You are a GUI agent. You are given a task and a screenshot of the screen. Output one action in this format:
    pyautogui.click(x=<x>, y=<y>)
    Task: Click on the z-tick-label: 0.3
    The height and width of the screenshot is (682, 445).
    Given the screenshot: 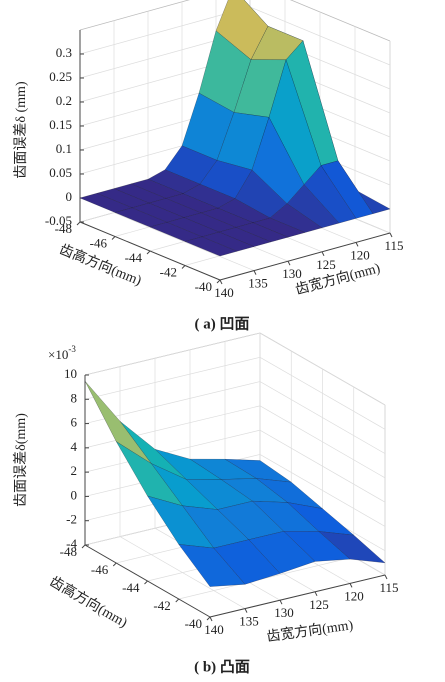 What is the action you would take?
    pyautogui.click(x=64, y=52)
    